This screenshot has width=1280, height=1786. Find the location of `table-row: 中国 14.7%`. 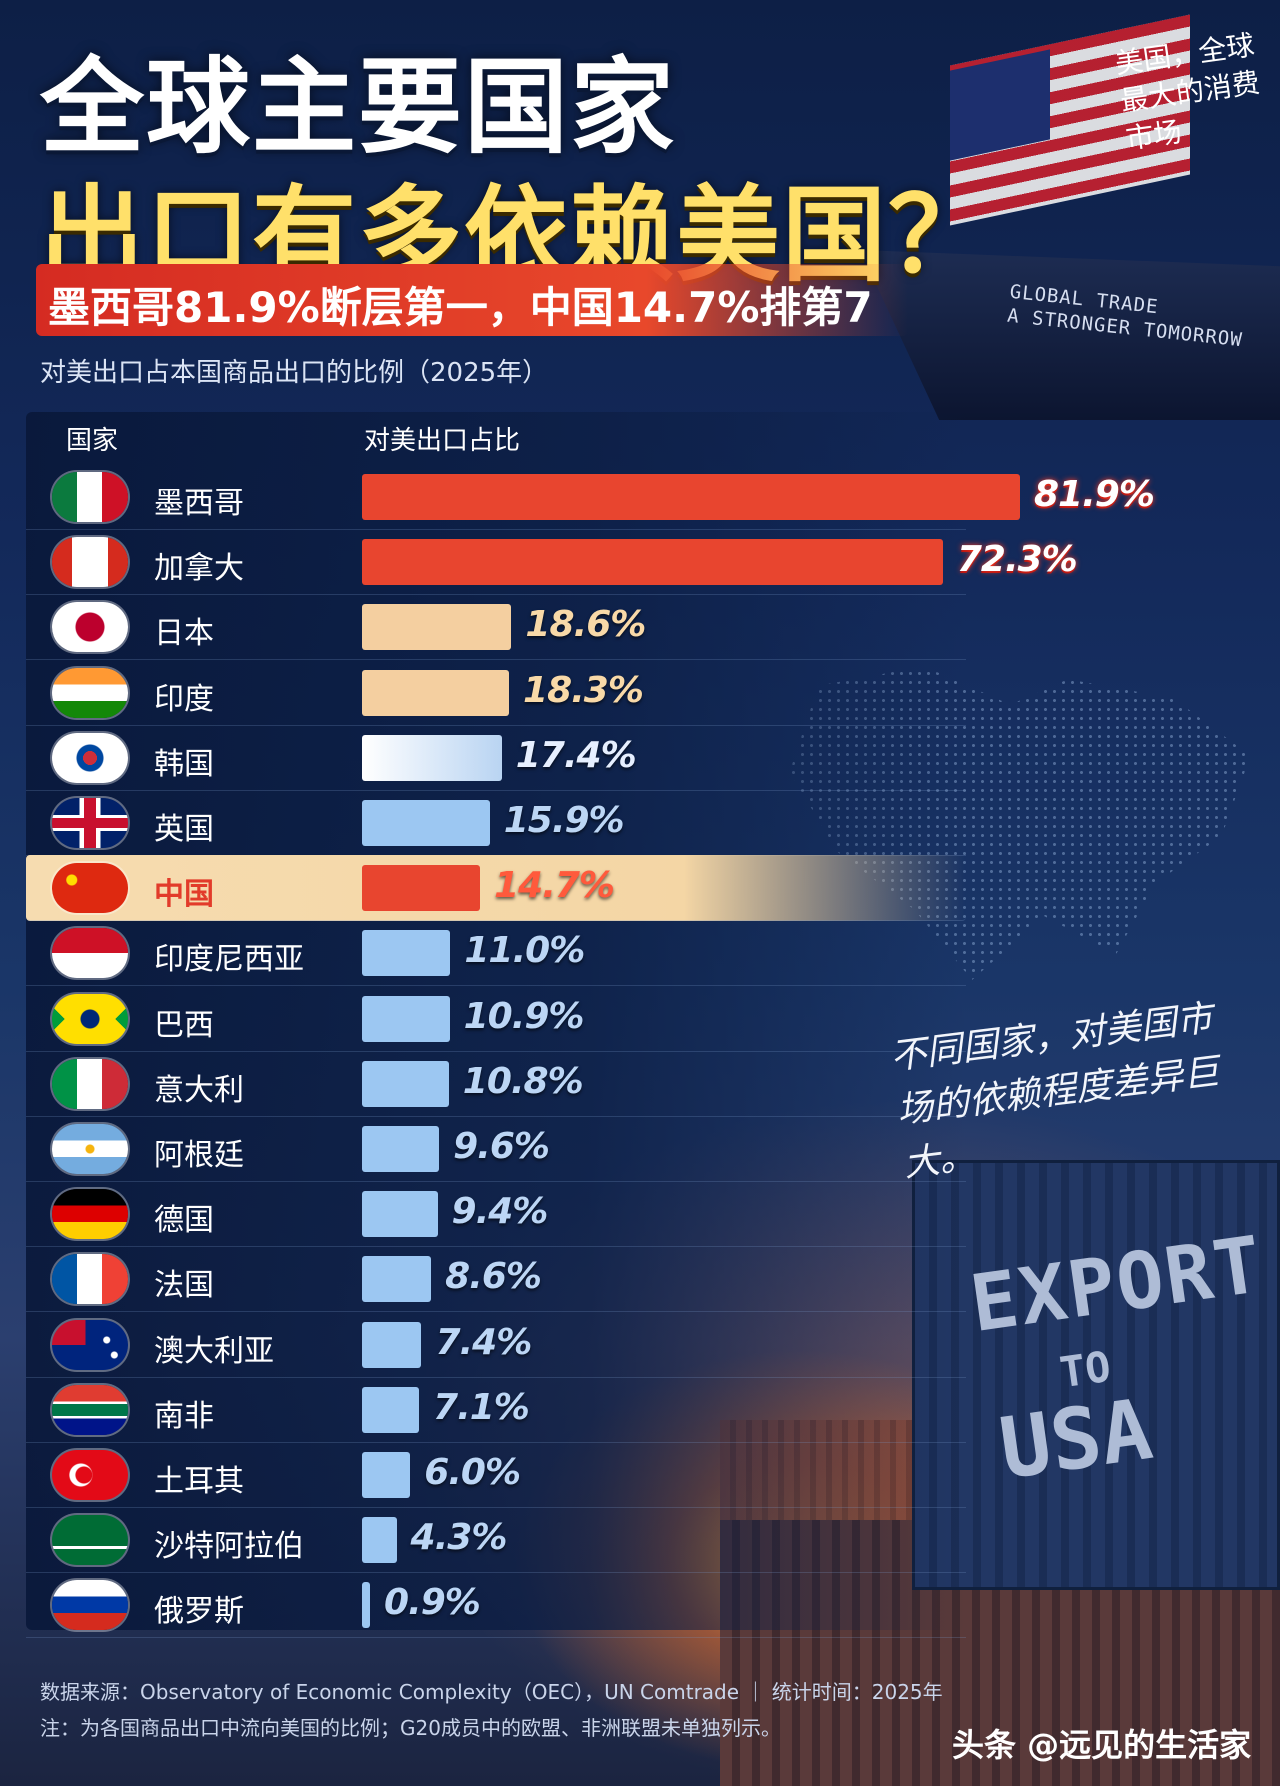

table-row: 中国 14.7% is located at coordinates (496, 888).